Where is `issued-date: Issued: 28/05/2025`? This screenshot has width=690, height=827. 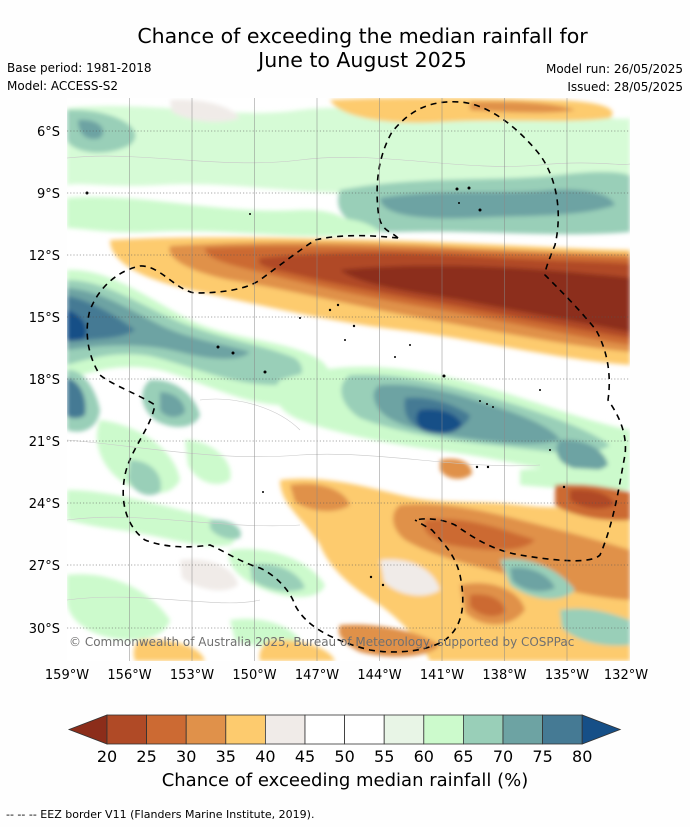
issued-date: Issued: 28/05/2025 is located at coordinates (625, 87).